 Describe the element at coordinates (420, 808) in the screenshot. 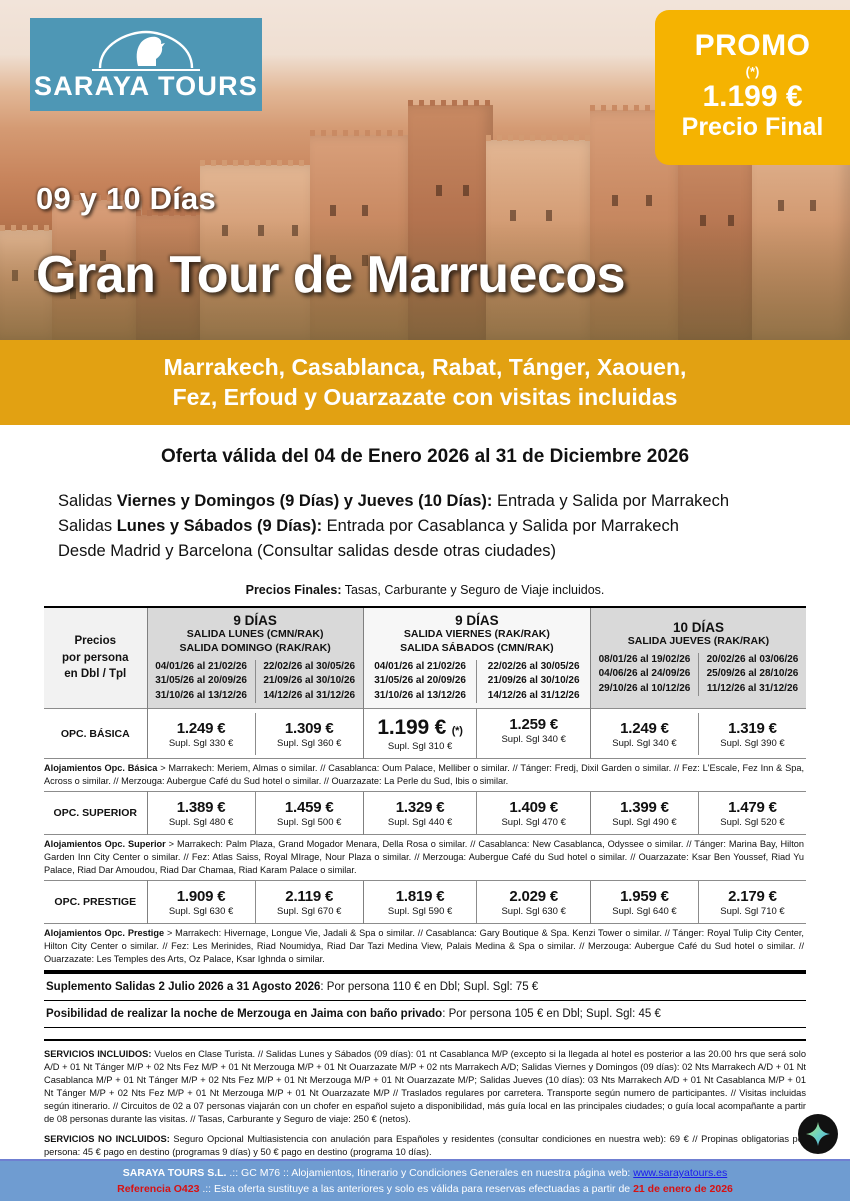

I see `price-value: 1.329 €` at that location.